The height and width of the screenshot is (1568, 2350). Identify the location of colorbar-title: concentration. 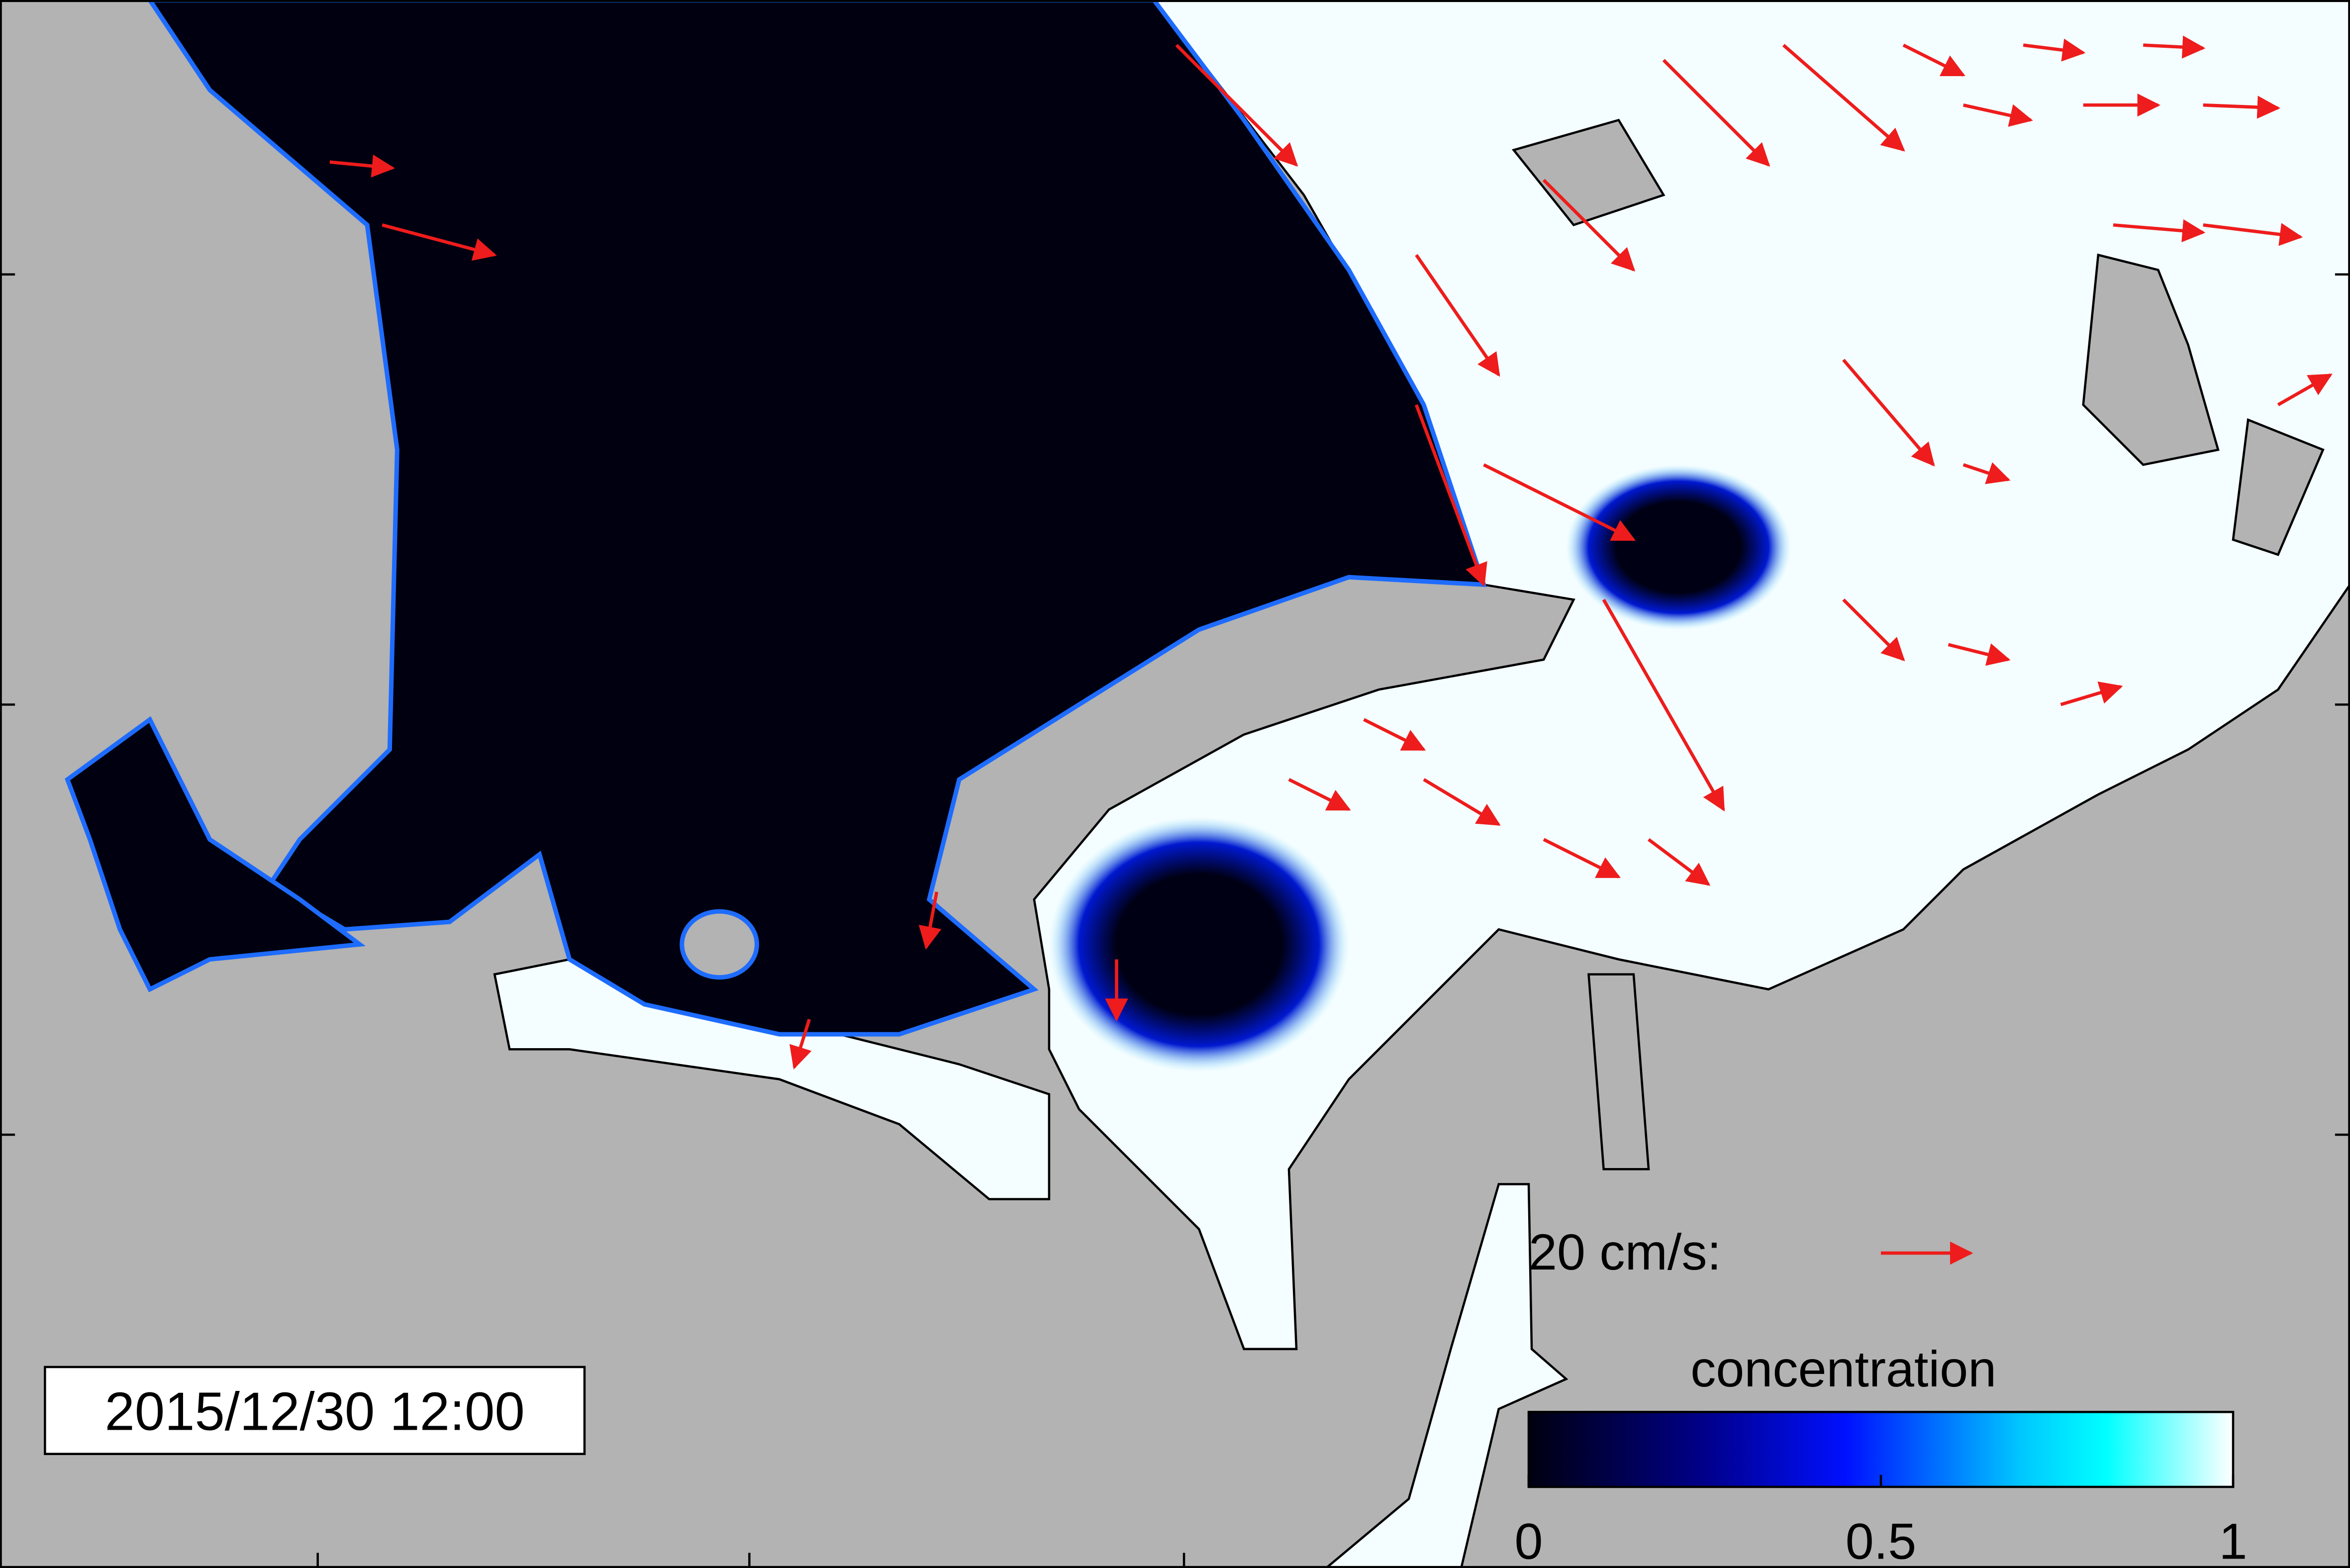
(1843, 1368).